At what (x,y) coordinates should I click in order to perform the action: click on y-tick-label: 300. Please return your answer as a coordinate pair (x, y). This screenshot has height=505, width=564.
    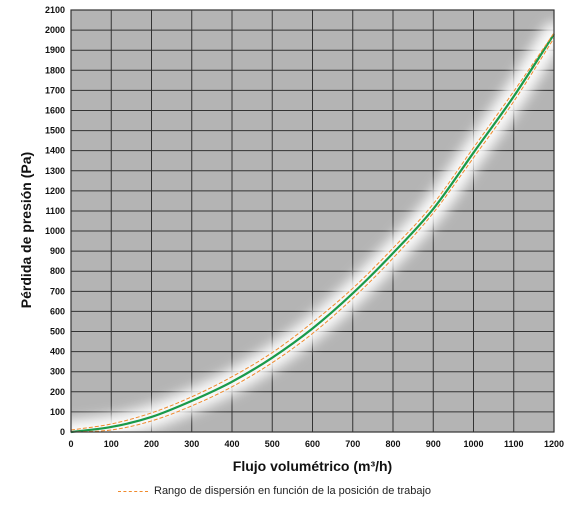
    Looking at the image, I should click on (57, 372).